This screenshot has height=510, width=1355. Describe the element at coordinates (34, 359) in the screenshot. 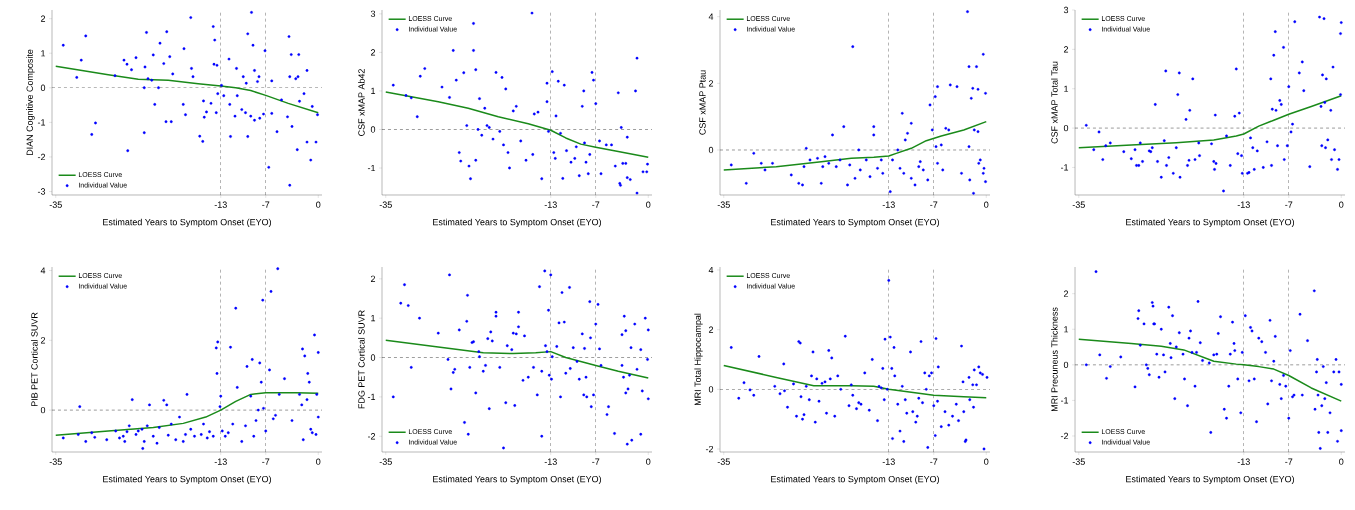

I see `y-axis-title: PIB PET Cortical SUVR` at that location.